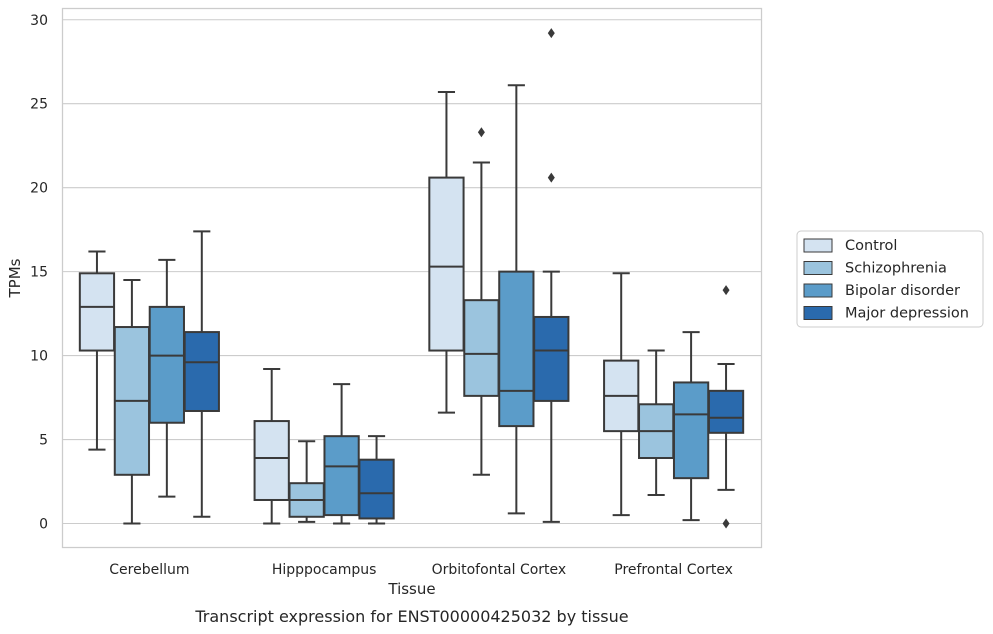 The height and width of the screenshot is (634, 993). I want to click on legend-box, so click(890, 279).